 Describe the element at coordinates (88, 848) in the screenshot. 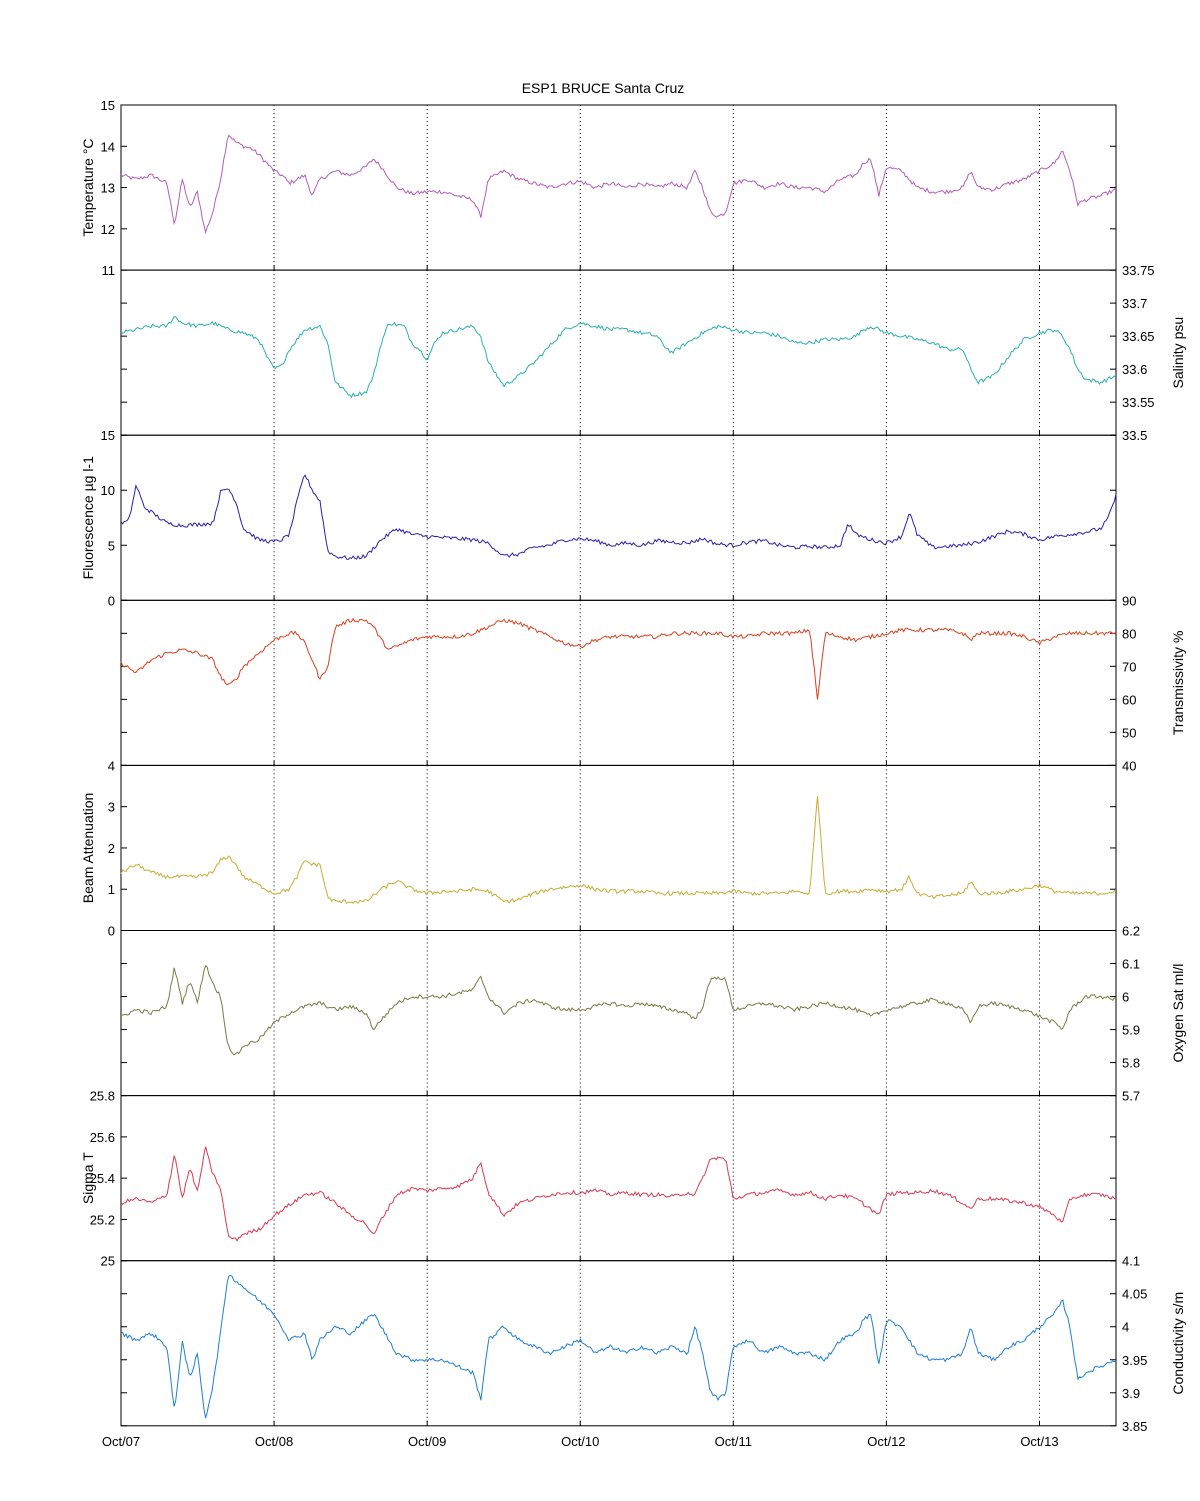

I see `y-axis-label: Beam Attenuation` at that location.